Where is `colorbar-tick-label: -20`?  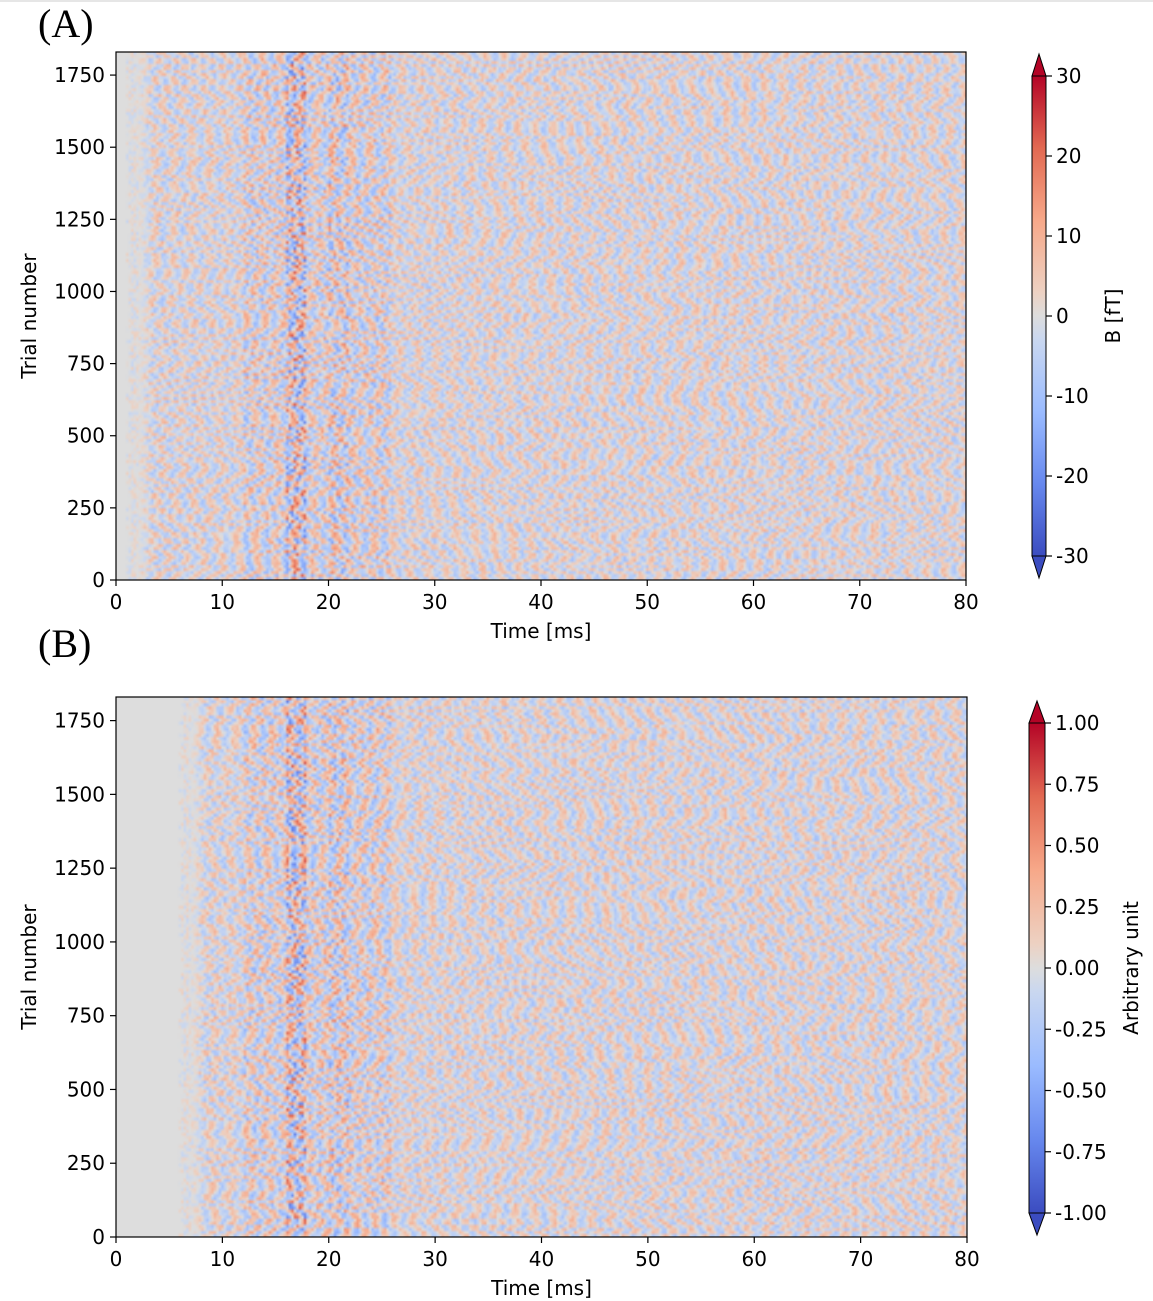
colorbar-tick-label: -20 is located at coordinates (1072, 476).